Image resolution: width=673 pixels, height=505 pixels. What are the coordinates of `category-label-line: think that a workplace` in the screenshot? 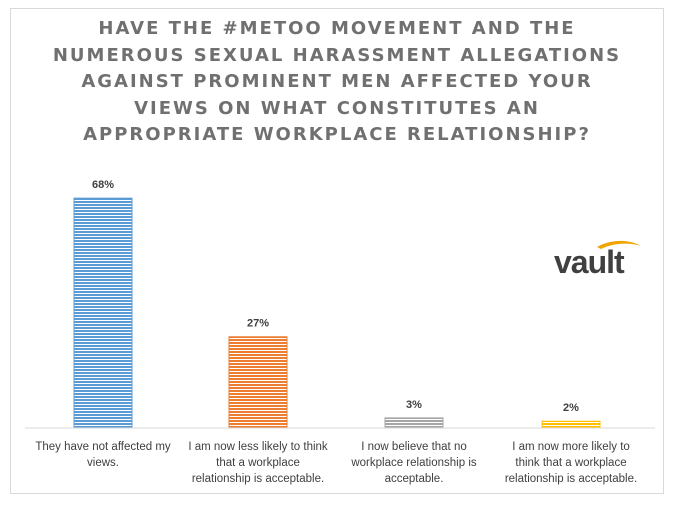 It's located at (570, 463).